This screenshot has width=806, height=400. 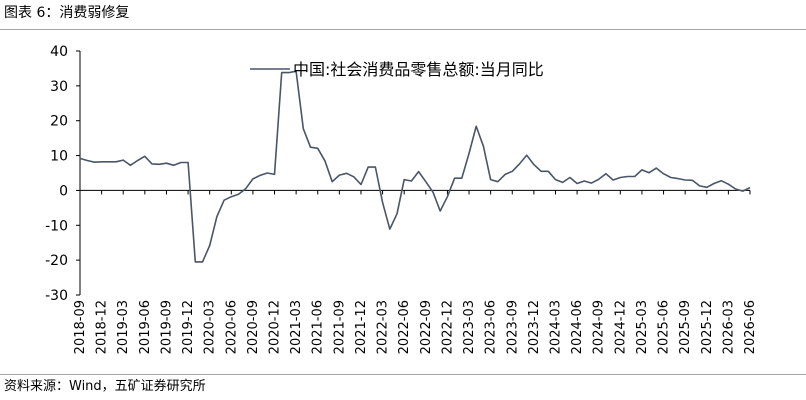 What do you see at coordinates (512, 327) in the screenshot?
I see `x-tick-label: 2023-09` at bounding box center [512, 327].